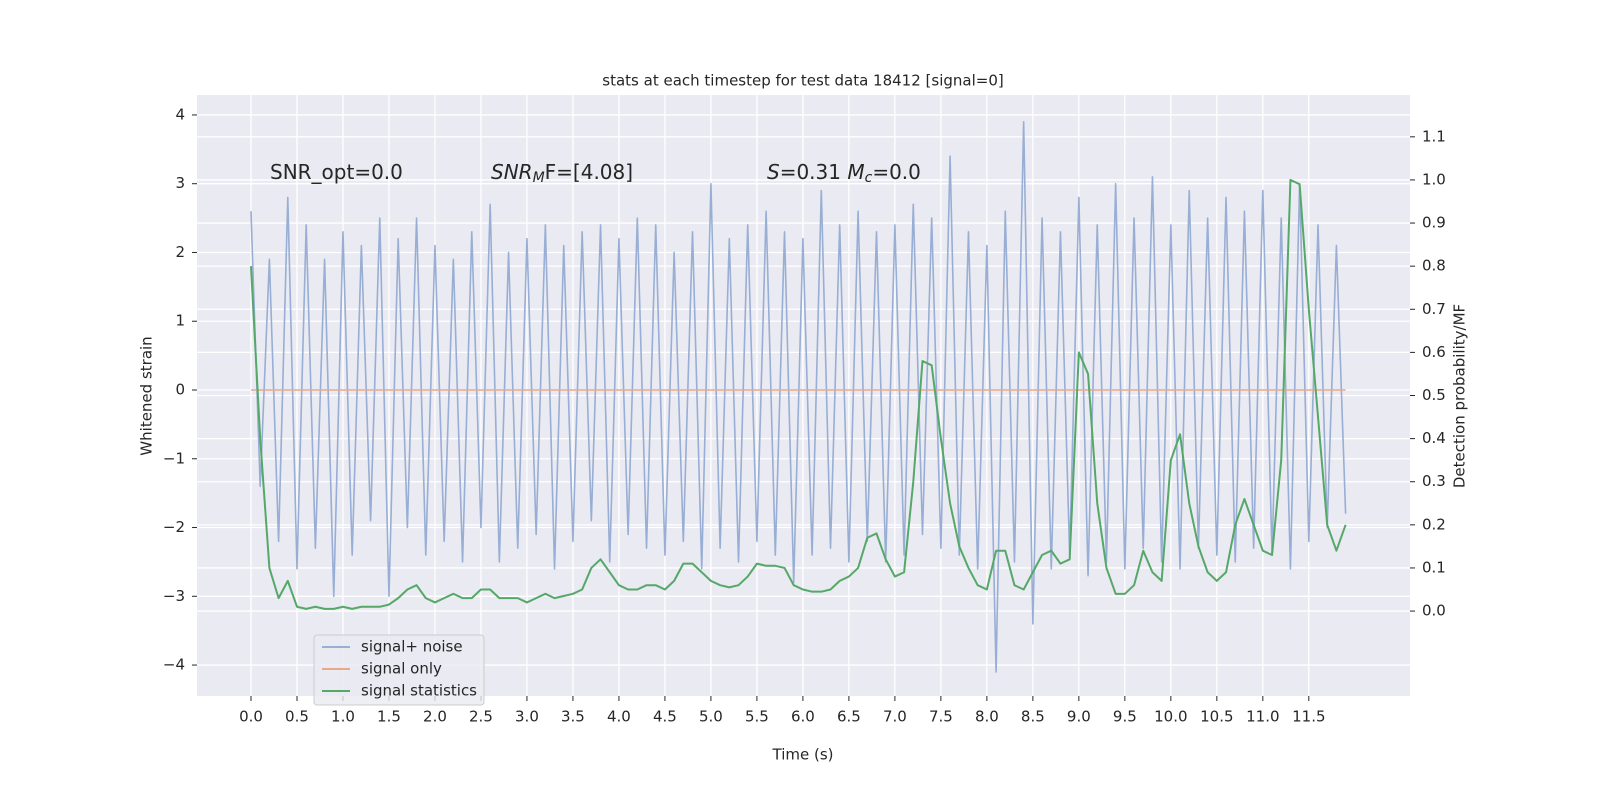 Image resolution: width=1600 pixels, height=800 pixels. I want to click on y-tick-label: 4, so click(180, 114).